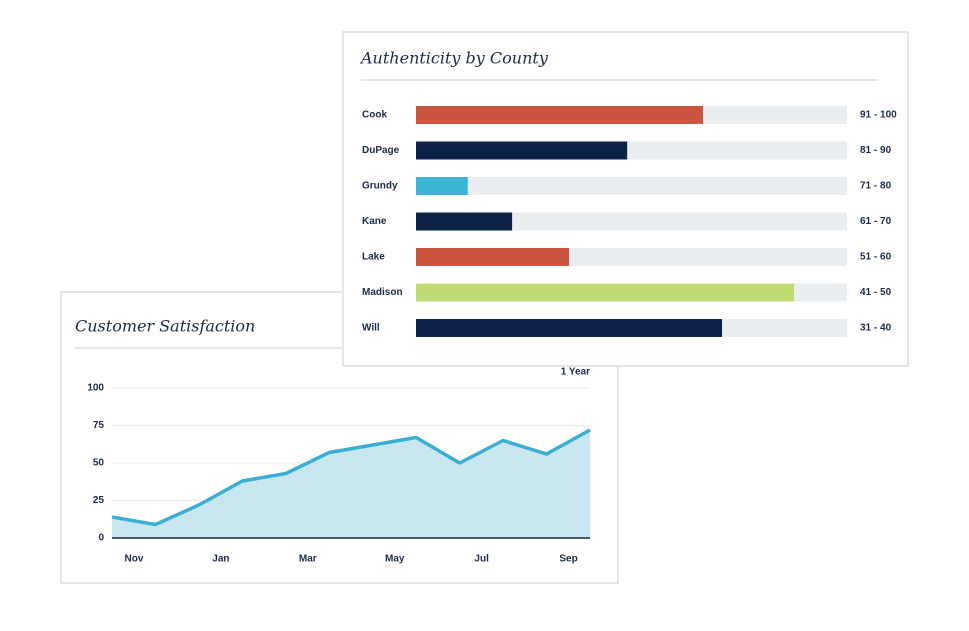 This screenshot has height=631, width=969. I want to click on x-tick-label: Nov, so click(134, 559).